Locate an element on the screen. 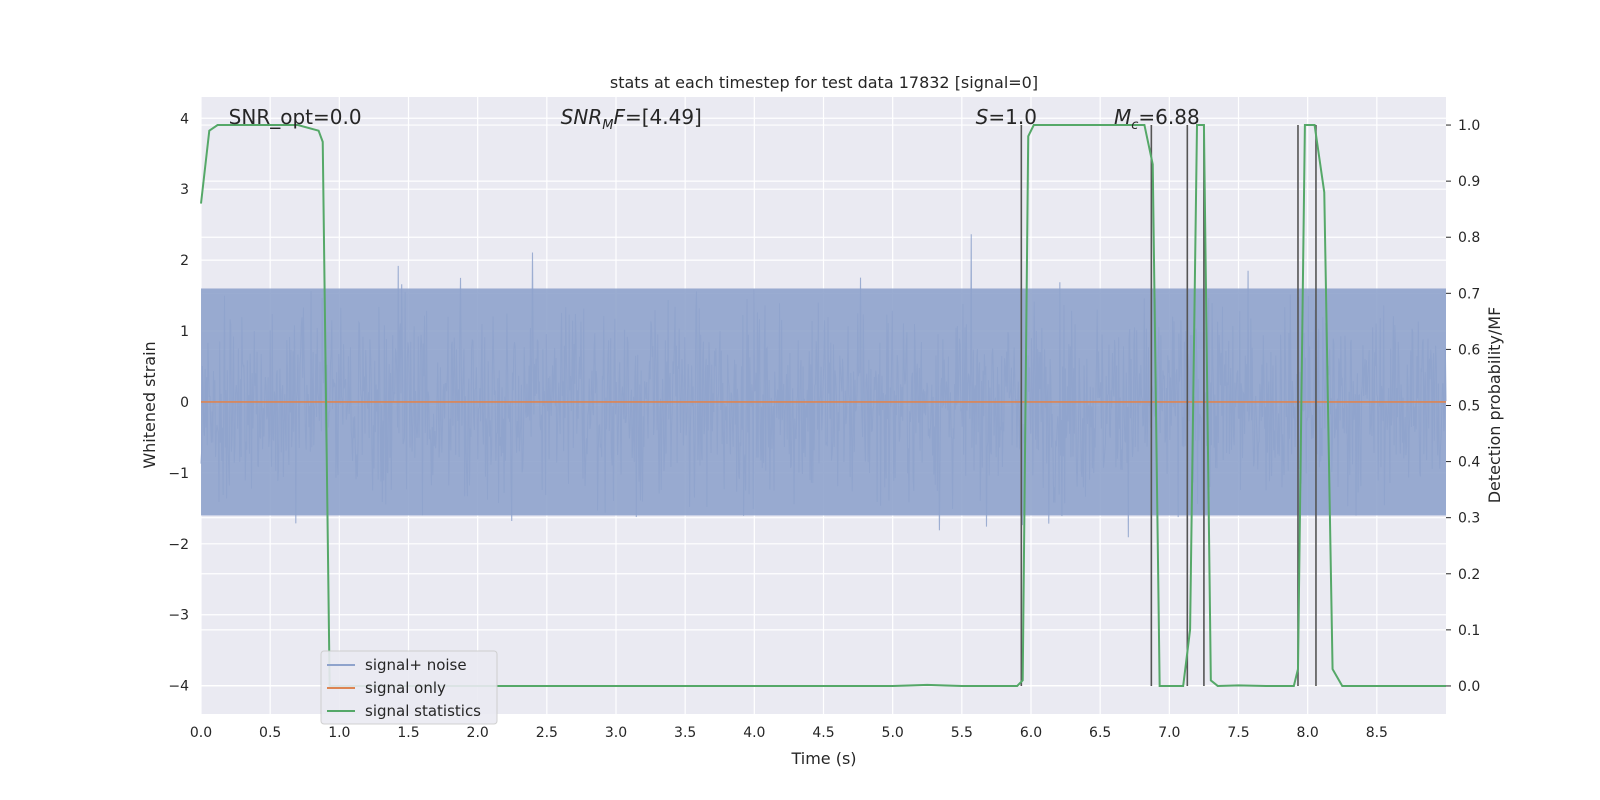  annotations: SNR_opt=0.0 SNRMF=[4.49] S=1.0 Mc=6.88 is located at coordinates (714, 119).